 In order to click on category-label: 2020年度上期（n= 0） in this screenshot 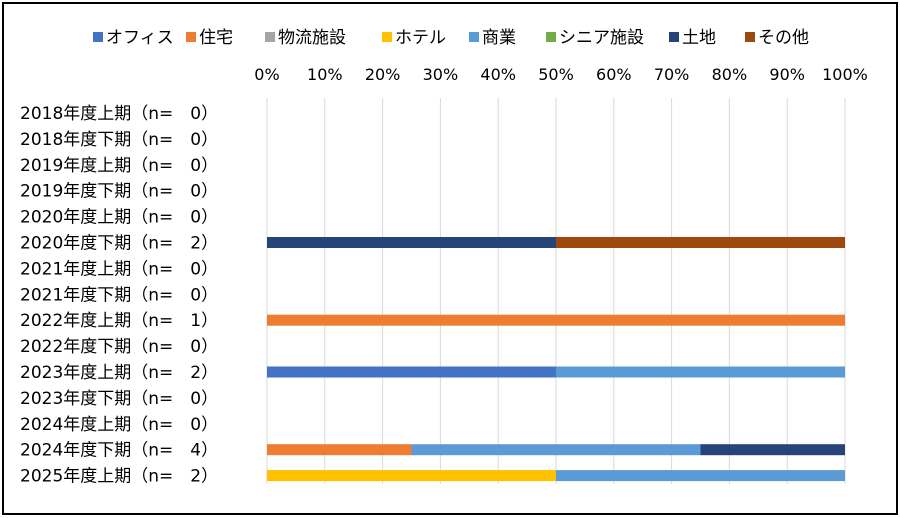, I will do `click(119, 218)`.